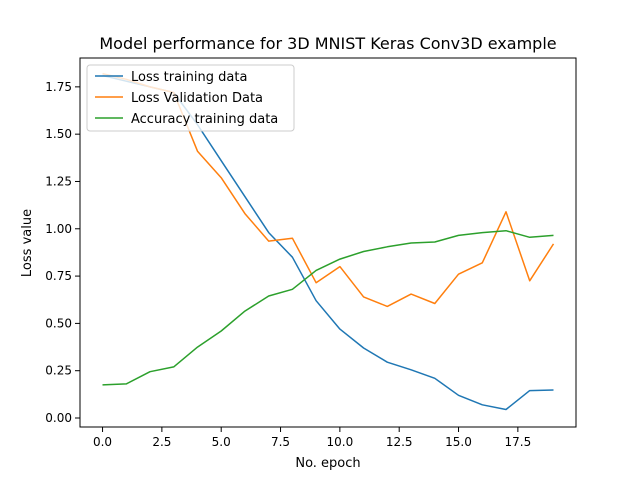 The height and width of the screenshot is (480, 640). Describe the element at coordinates (58, 134) in the screenshot. I see `y-tick-label: 1.50` at that location.